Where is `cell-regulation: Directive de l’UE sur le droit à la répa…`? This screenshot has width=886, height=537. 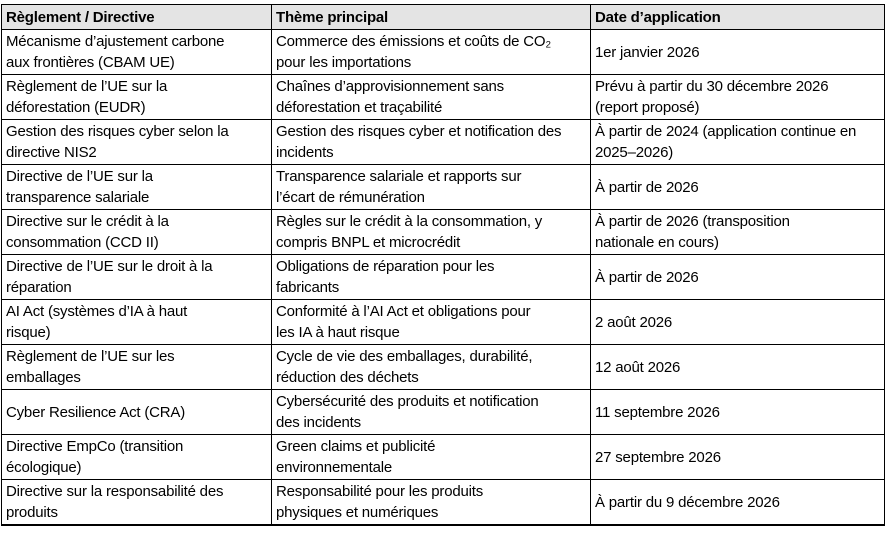
cell-regulation: Directive de l’UE sur le droit à la répa… is located at coordinates (136, 277).